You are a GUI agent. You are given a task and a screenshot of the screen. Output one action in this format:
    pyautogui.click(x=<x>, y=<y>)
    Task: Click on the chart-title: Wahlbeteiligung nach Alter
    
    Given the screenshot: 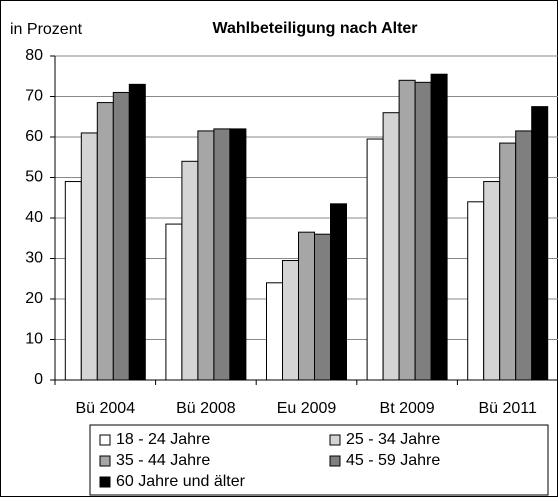 What is the action you would take?
    pyautogui.click(x=314, y=28)
    